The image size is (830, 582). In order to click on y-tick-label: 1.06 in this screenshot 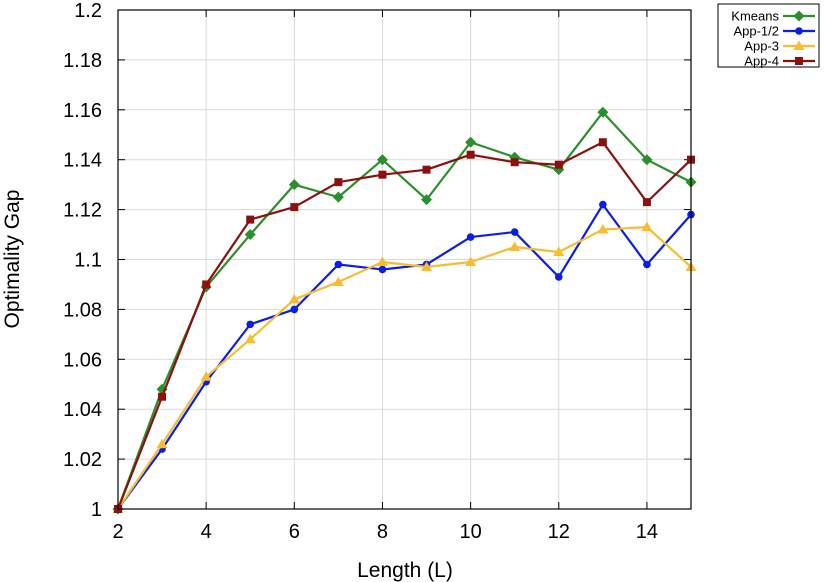, I will do `click(82, 360)`.